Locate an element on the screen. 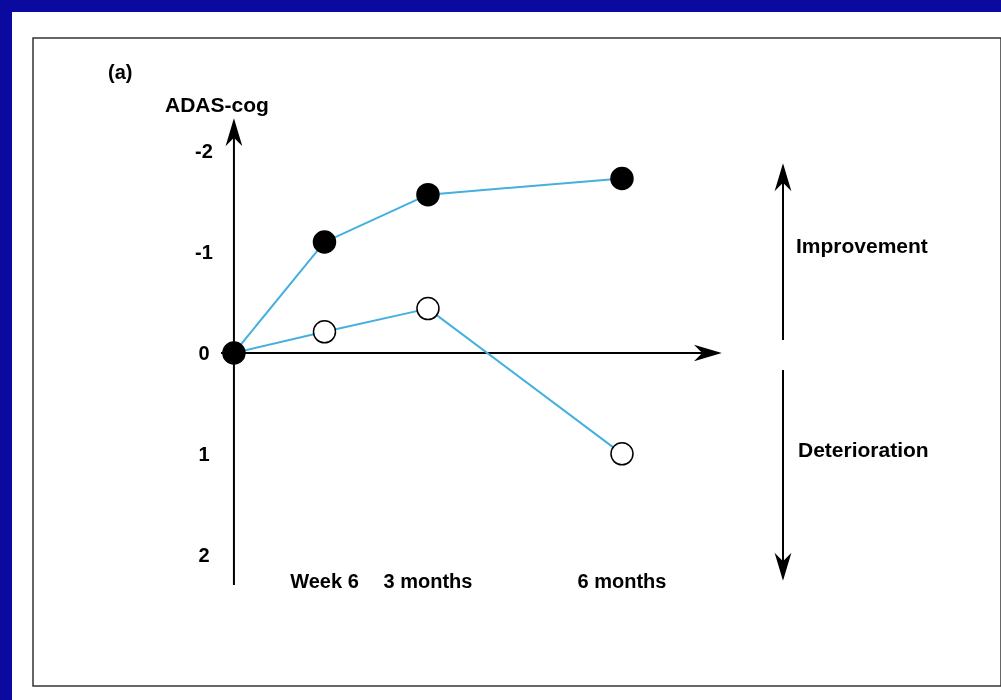 The height and width of the screenshot is (700, 1001). y-tick-label: -1 is located at coordinates (204, 252).